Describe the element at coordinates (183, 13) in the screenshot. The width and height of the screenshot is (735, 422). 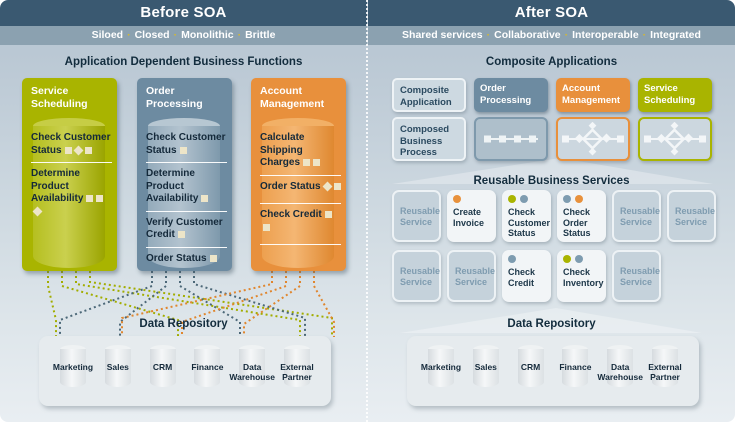
I see `before-soa-header: Before SOA` at that location.